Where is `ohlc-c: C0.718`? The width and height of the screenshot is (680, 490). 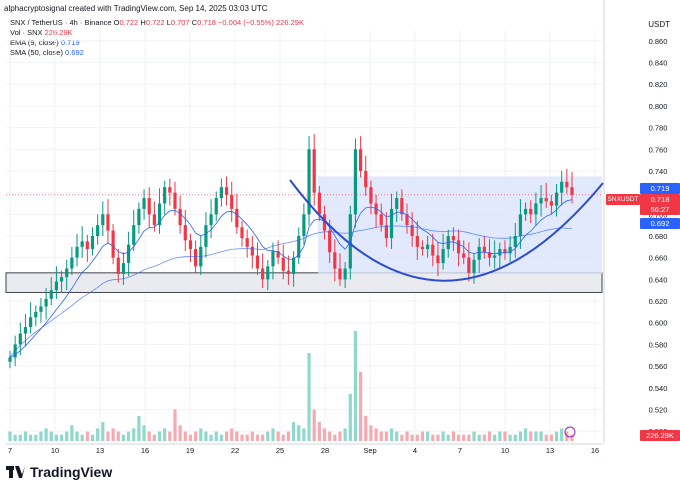
ohlc-c: C0.718 is located at coordinates (203, 22).